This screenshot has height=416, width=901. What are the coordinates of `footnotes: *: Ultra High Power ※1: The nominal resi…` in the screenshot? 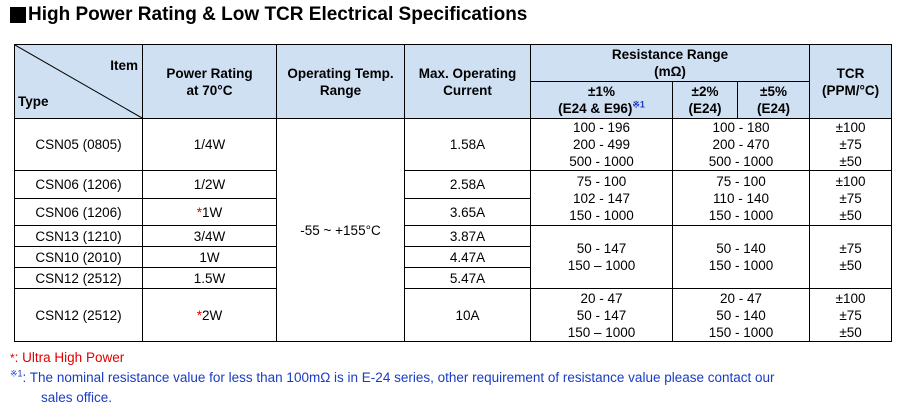 It's located at (392, 378).